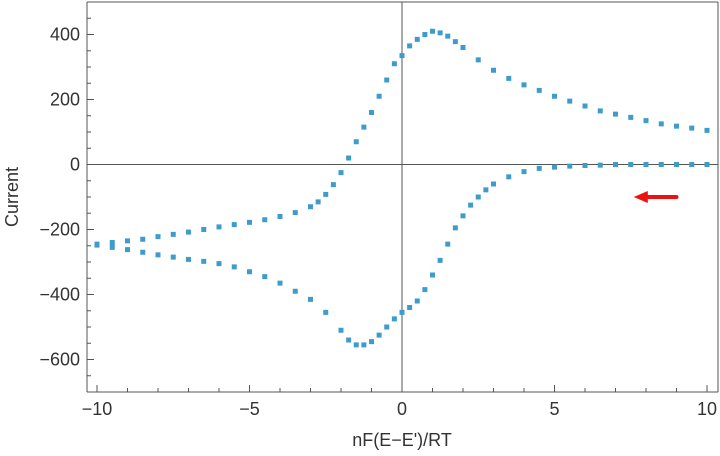 Image resolution: width=720 pixels, height=456 pixels. I want to click on y-tick-label: −400, so click(59, 295).